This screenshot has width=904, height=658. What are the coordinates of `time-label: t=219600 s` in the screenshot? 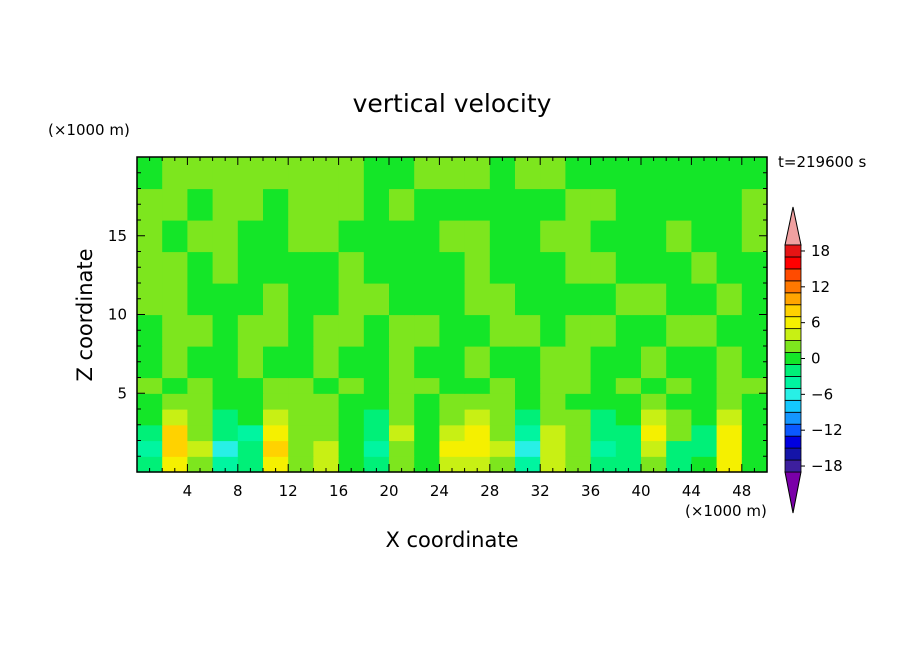 It's located at (822, 162).